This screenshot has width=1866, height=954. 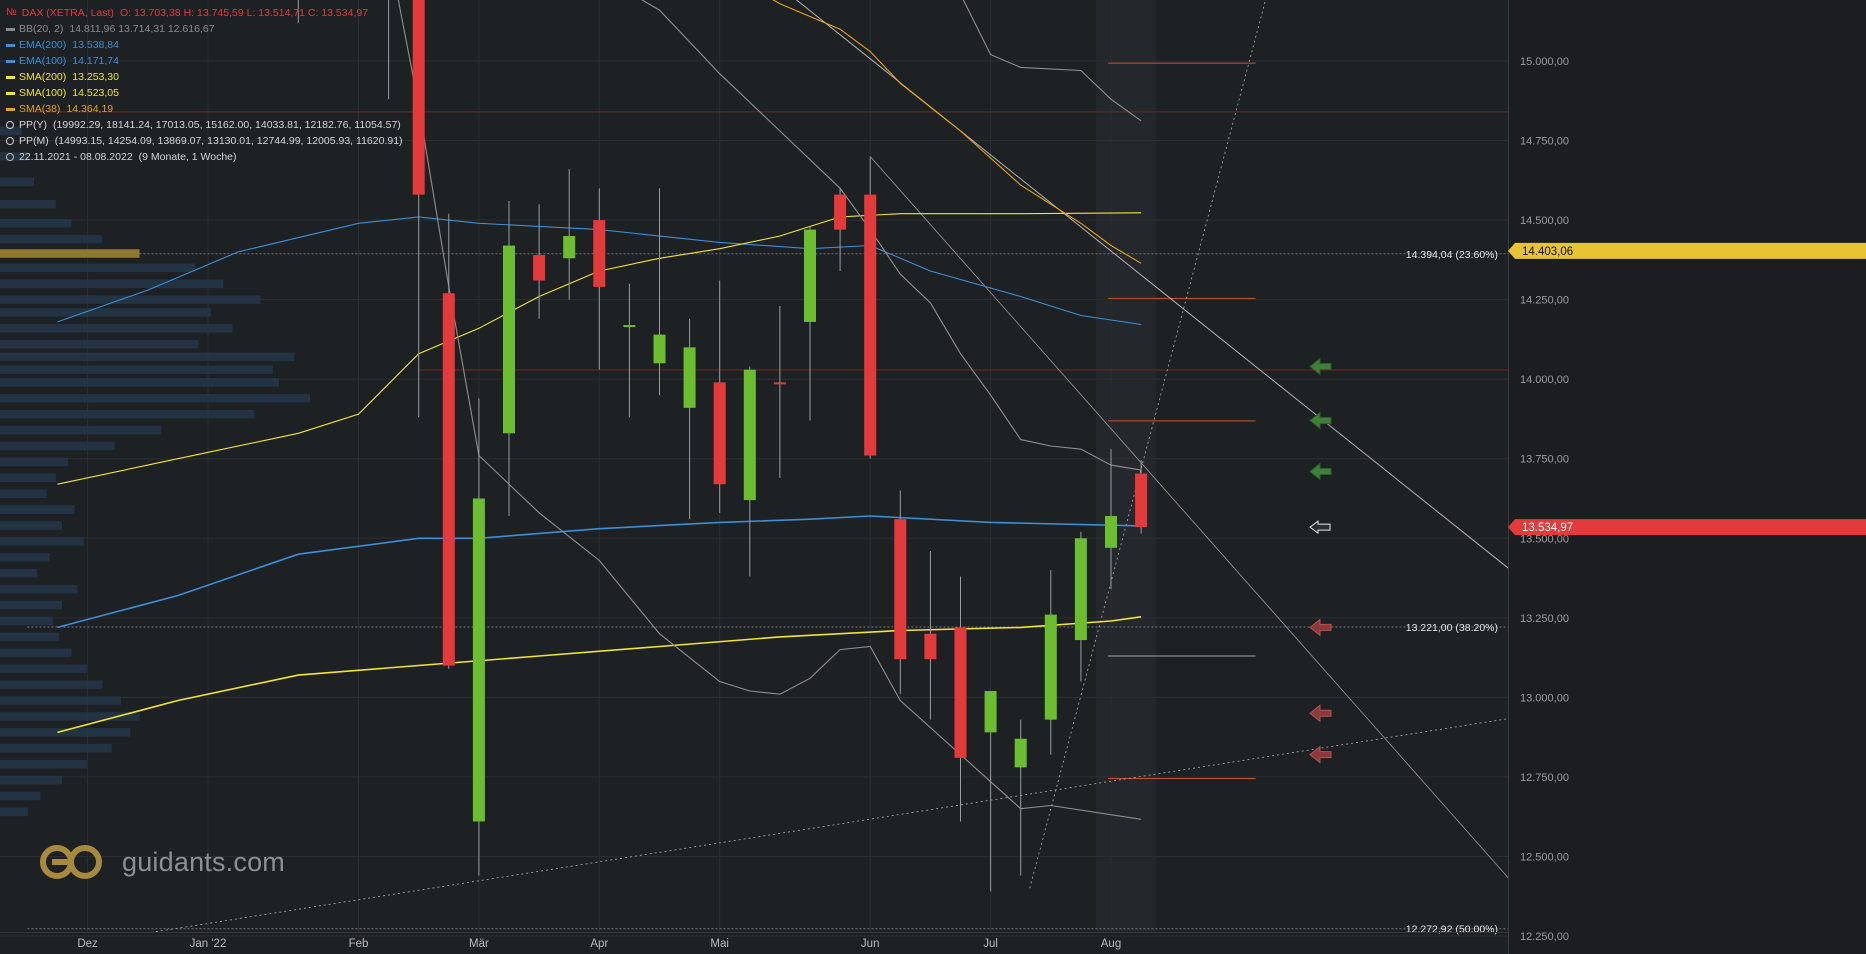 What do you see at coordinates (1544, 619) in the screenshot?
I see `y-tick-label: 13.250,00` at bounding box center [1544, 619].